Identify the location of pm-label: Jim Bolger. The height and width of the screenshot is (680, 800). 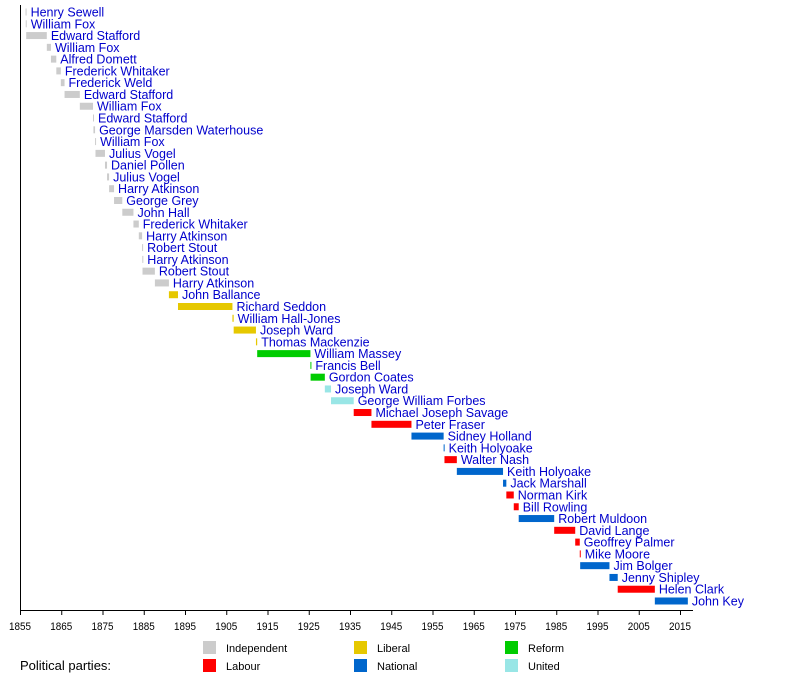
(642, 566).